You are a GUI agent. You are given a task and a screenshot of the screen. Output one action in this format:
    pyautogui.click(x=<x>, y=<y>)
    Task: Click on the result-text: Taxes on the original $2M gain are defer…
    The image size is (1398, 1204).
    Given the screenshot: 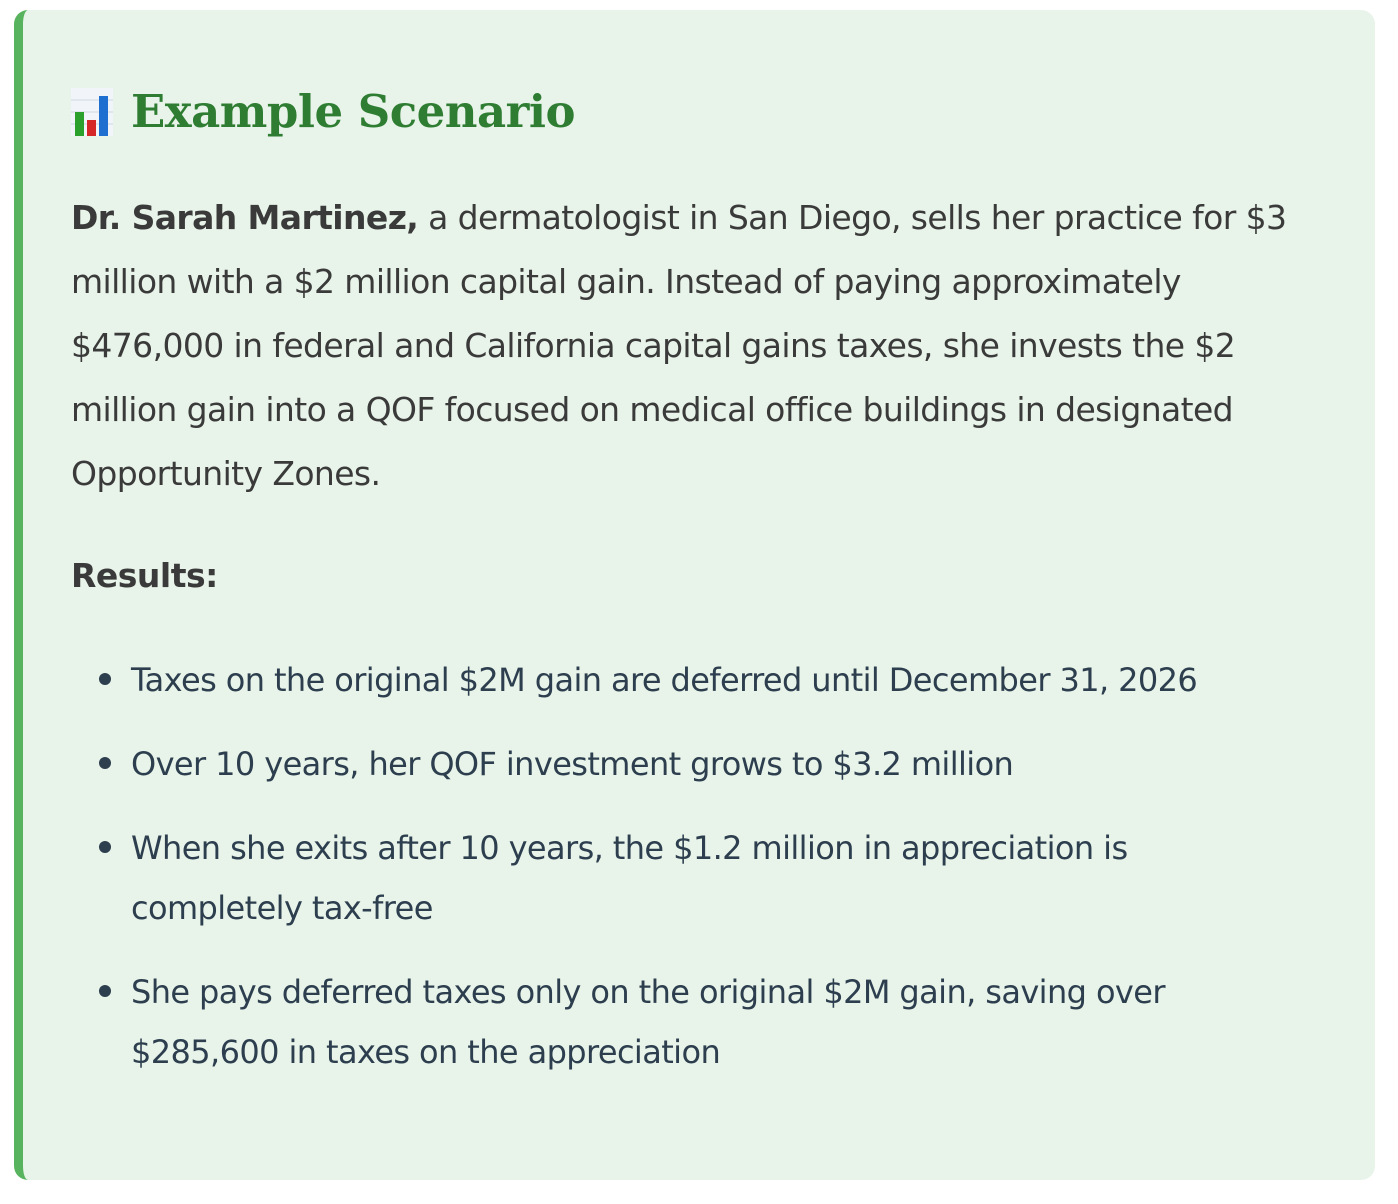 What is the action you would take?
    pyautogui.click(x=664, y=680)
    